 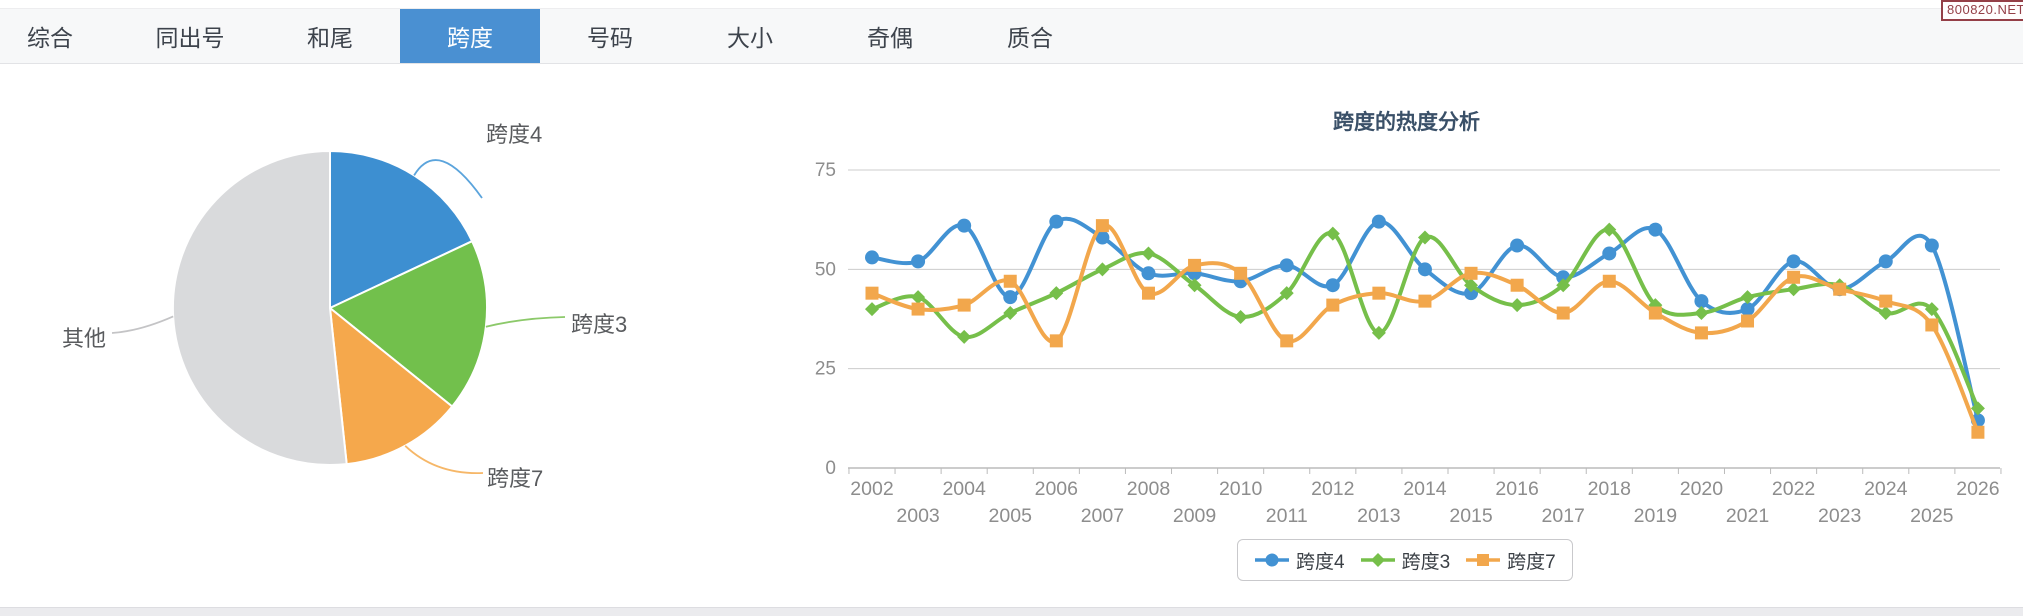 What do you see at coordinates (1563, 285) in the screenshot?
I see `datapoint-跨度3-2017` at bounding box center [1563, 285].